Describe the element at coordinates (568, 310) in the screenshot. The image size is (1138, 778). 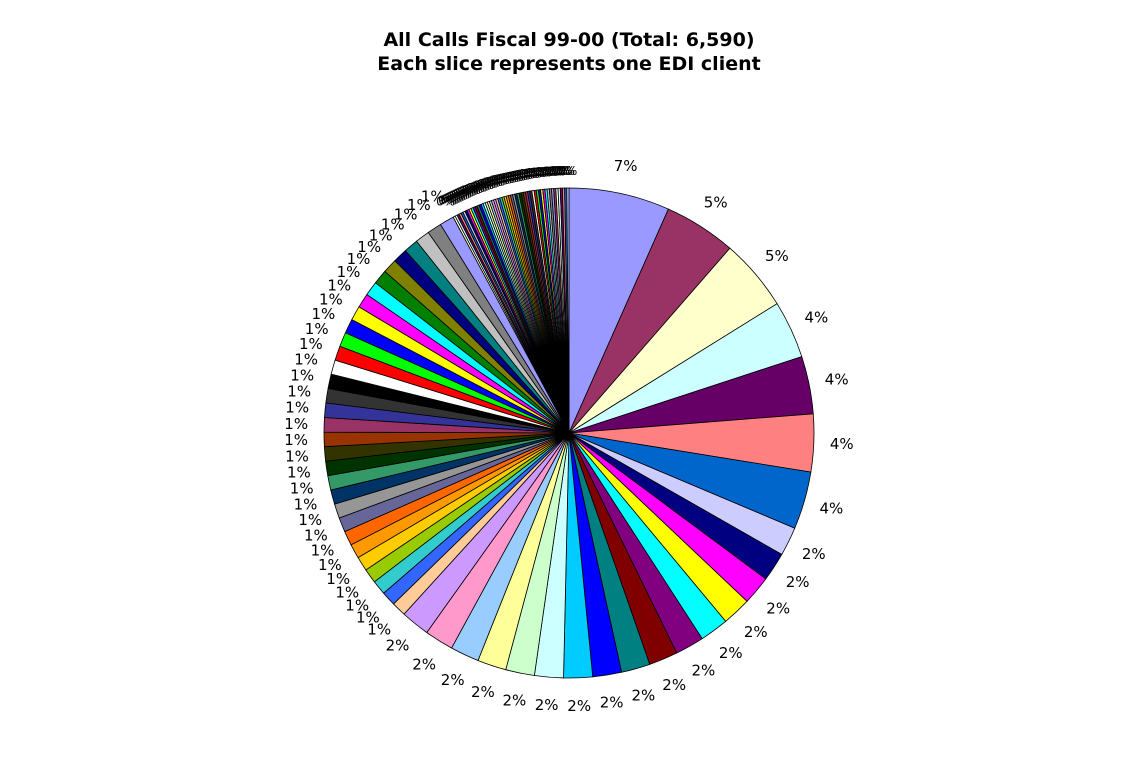
I see `pie-slice` at that location.